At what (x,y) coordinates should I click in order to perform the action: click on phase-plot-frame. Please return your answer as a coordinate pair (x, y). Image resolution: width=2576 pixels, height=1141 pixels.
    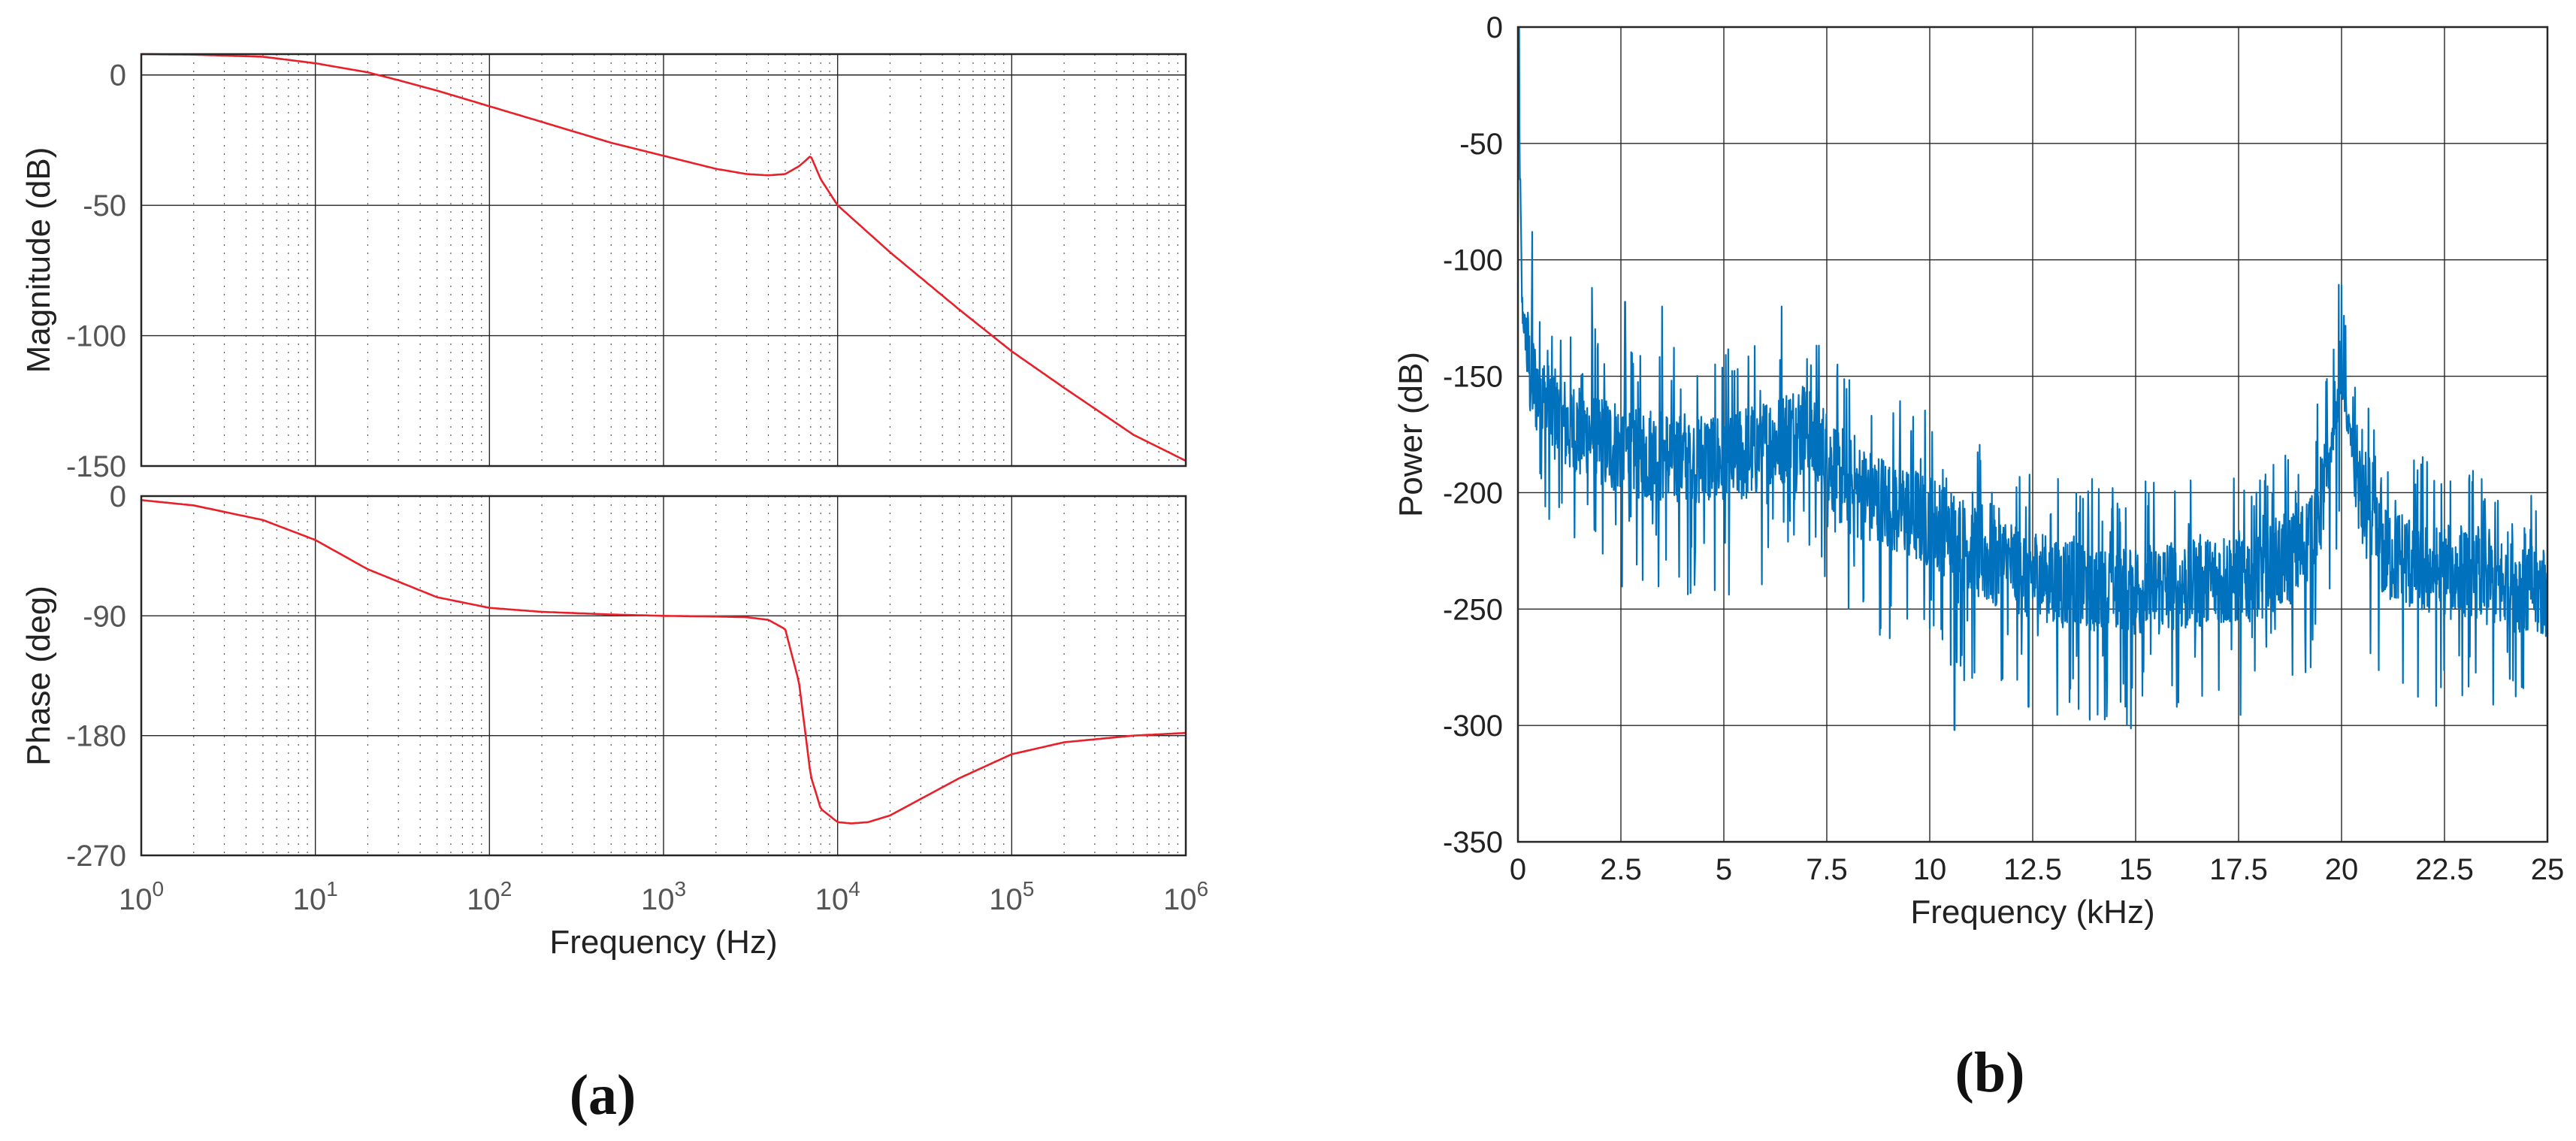
    Looking at the image, I should click on (664, 676).